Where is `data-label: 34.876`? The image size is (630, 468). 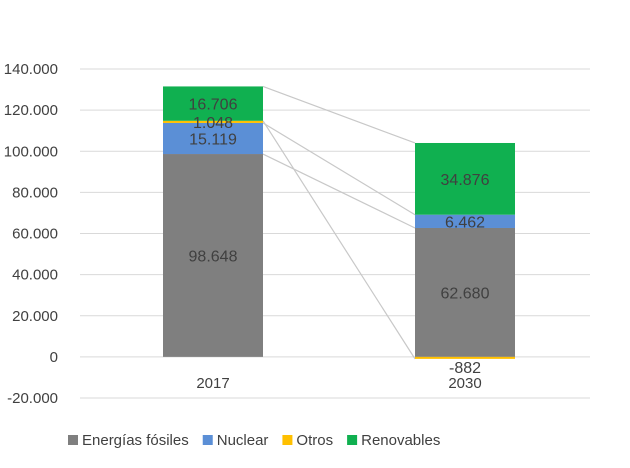 data-label: 34.876 is located at coordinates (465, 180).